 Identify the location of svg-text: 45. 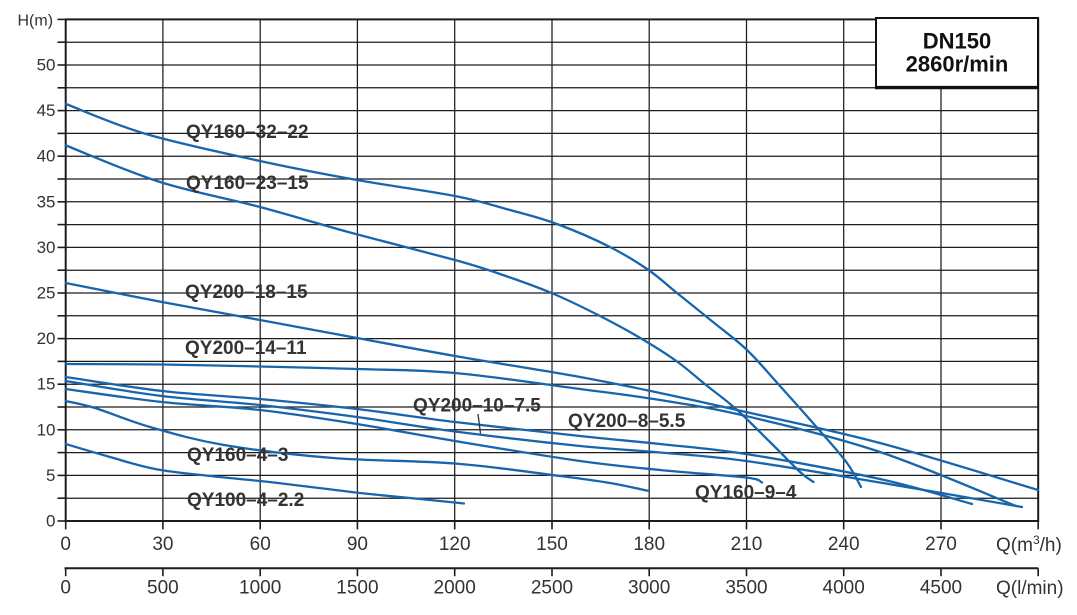
(46, 110).